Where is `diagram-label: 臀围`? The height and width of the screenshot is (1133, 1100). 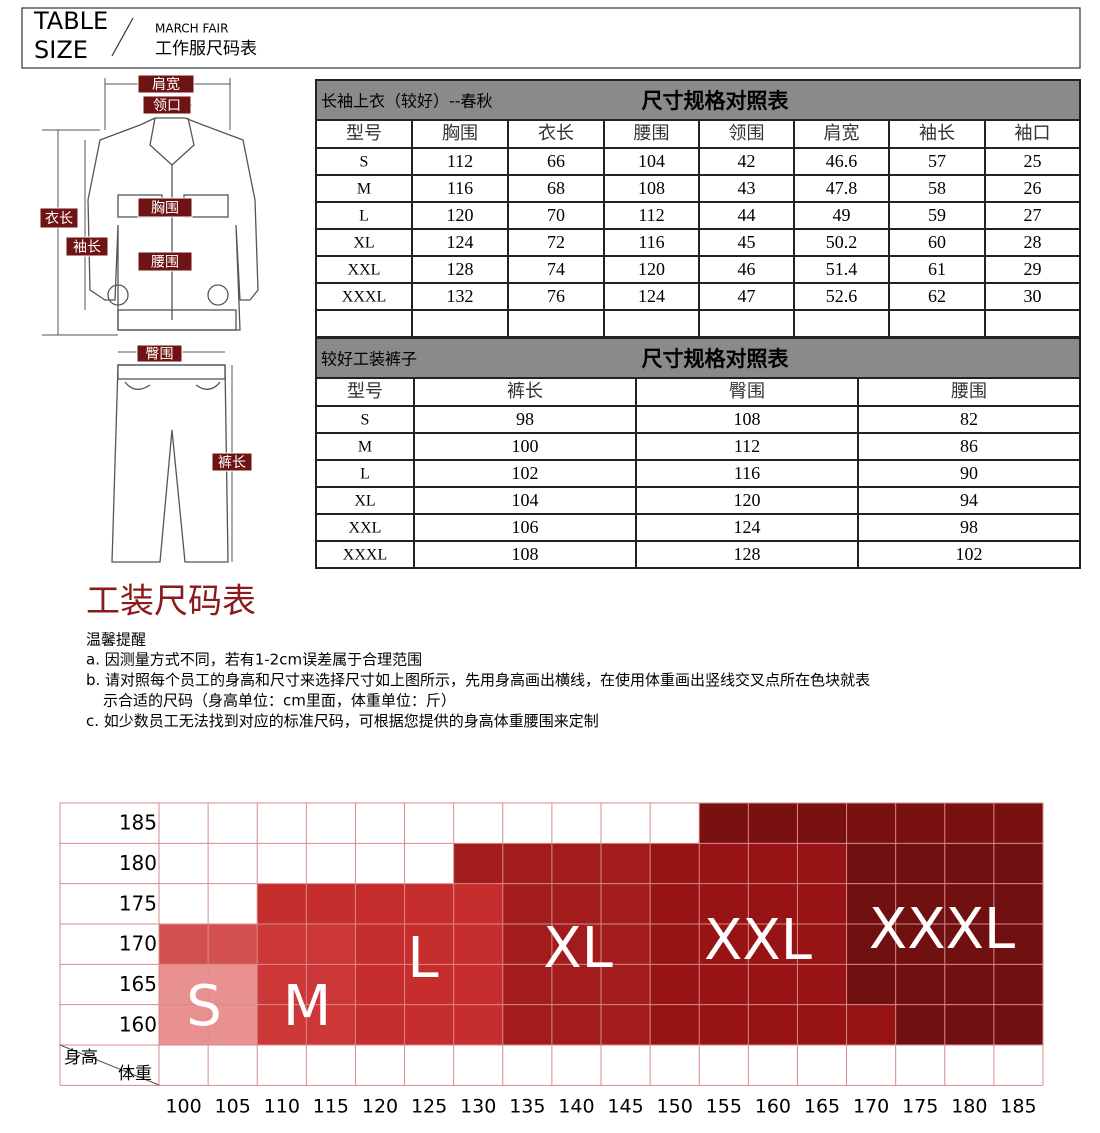
diagram-label: 臀围 is located at coordinates (160, 355).